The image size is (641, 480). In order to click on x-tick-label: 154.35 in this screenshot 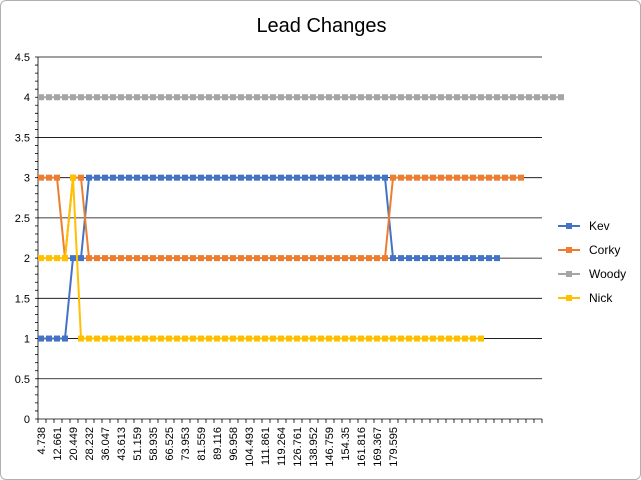, I will do `click(346, 444)`.